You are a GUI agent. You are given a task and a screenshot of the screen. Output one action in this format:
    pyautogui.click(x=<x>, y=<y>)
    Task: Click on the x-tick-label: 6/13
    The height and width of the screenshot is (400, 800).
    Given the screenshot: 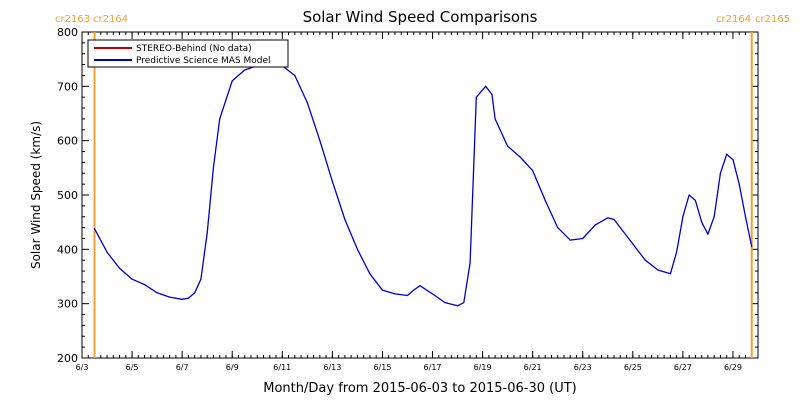 What is the action you would take?
    pyautogui.click(x=332, y=367)
    